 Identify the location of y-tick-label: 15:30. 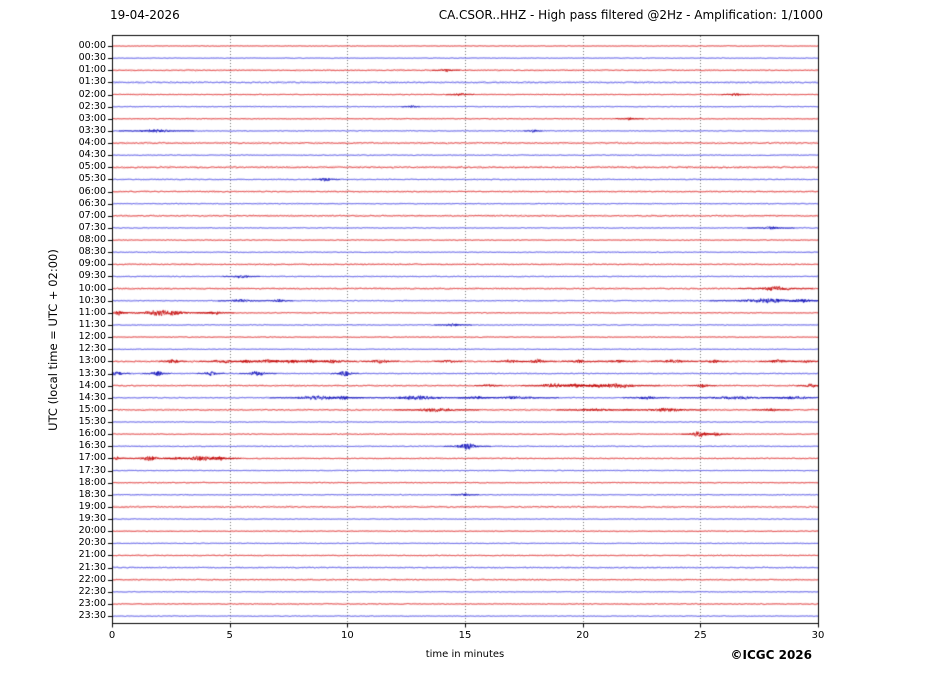
(92, 422).